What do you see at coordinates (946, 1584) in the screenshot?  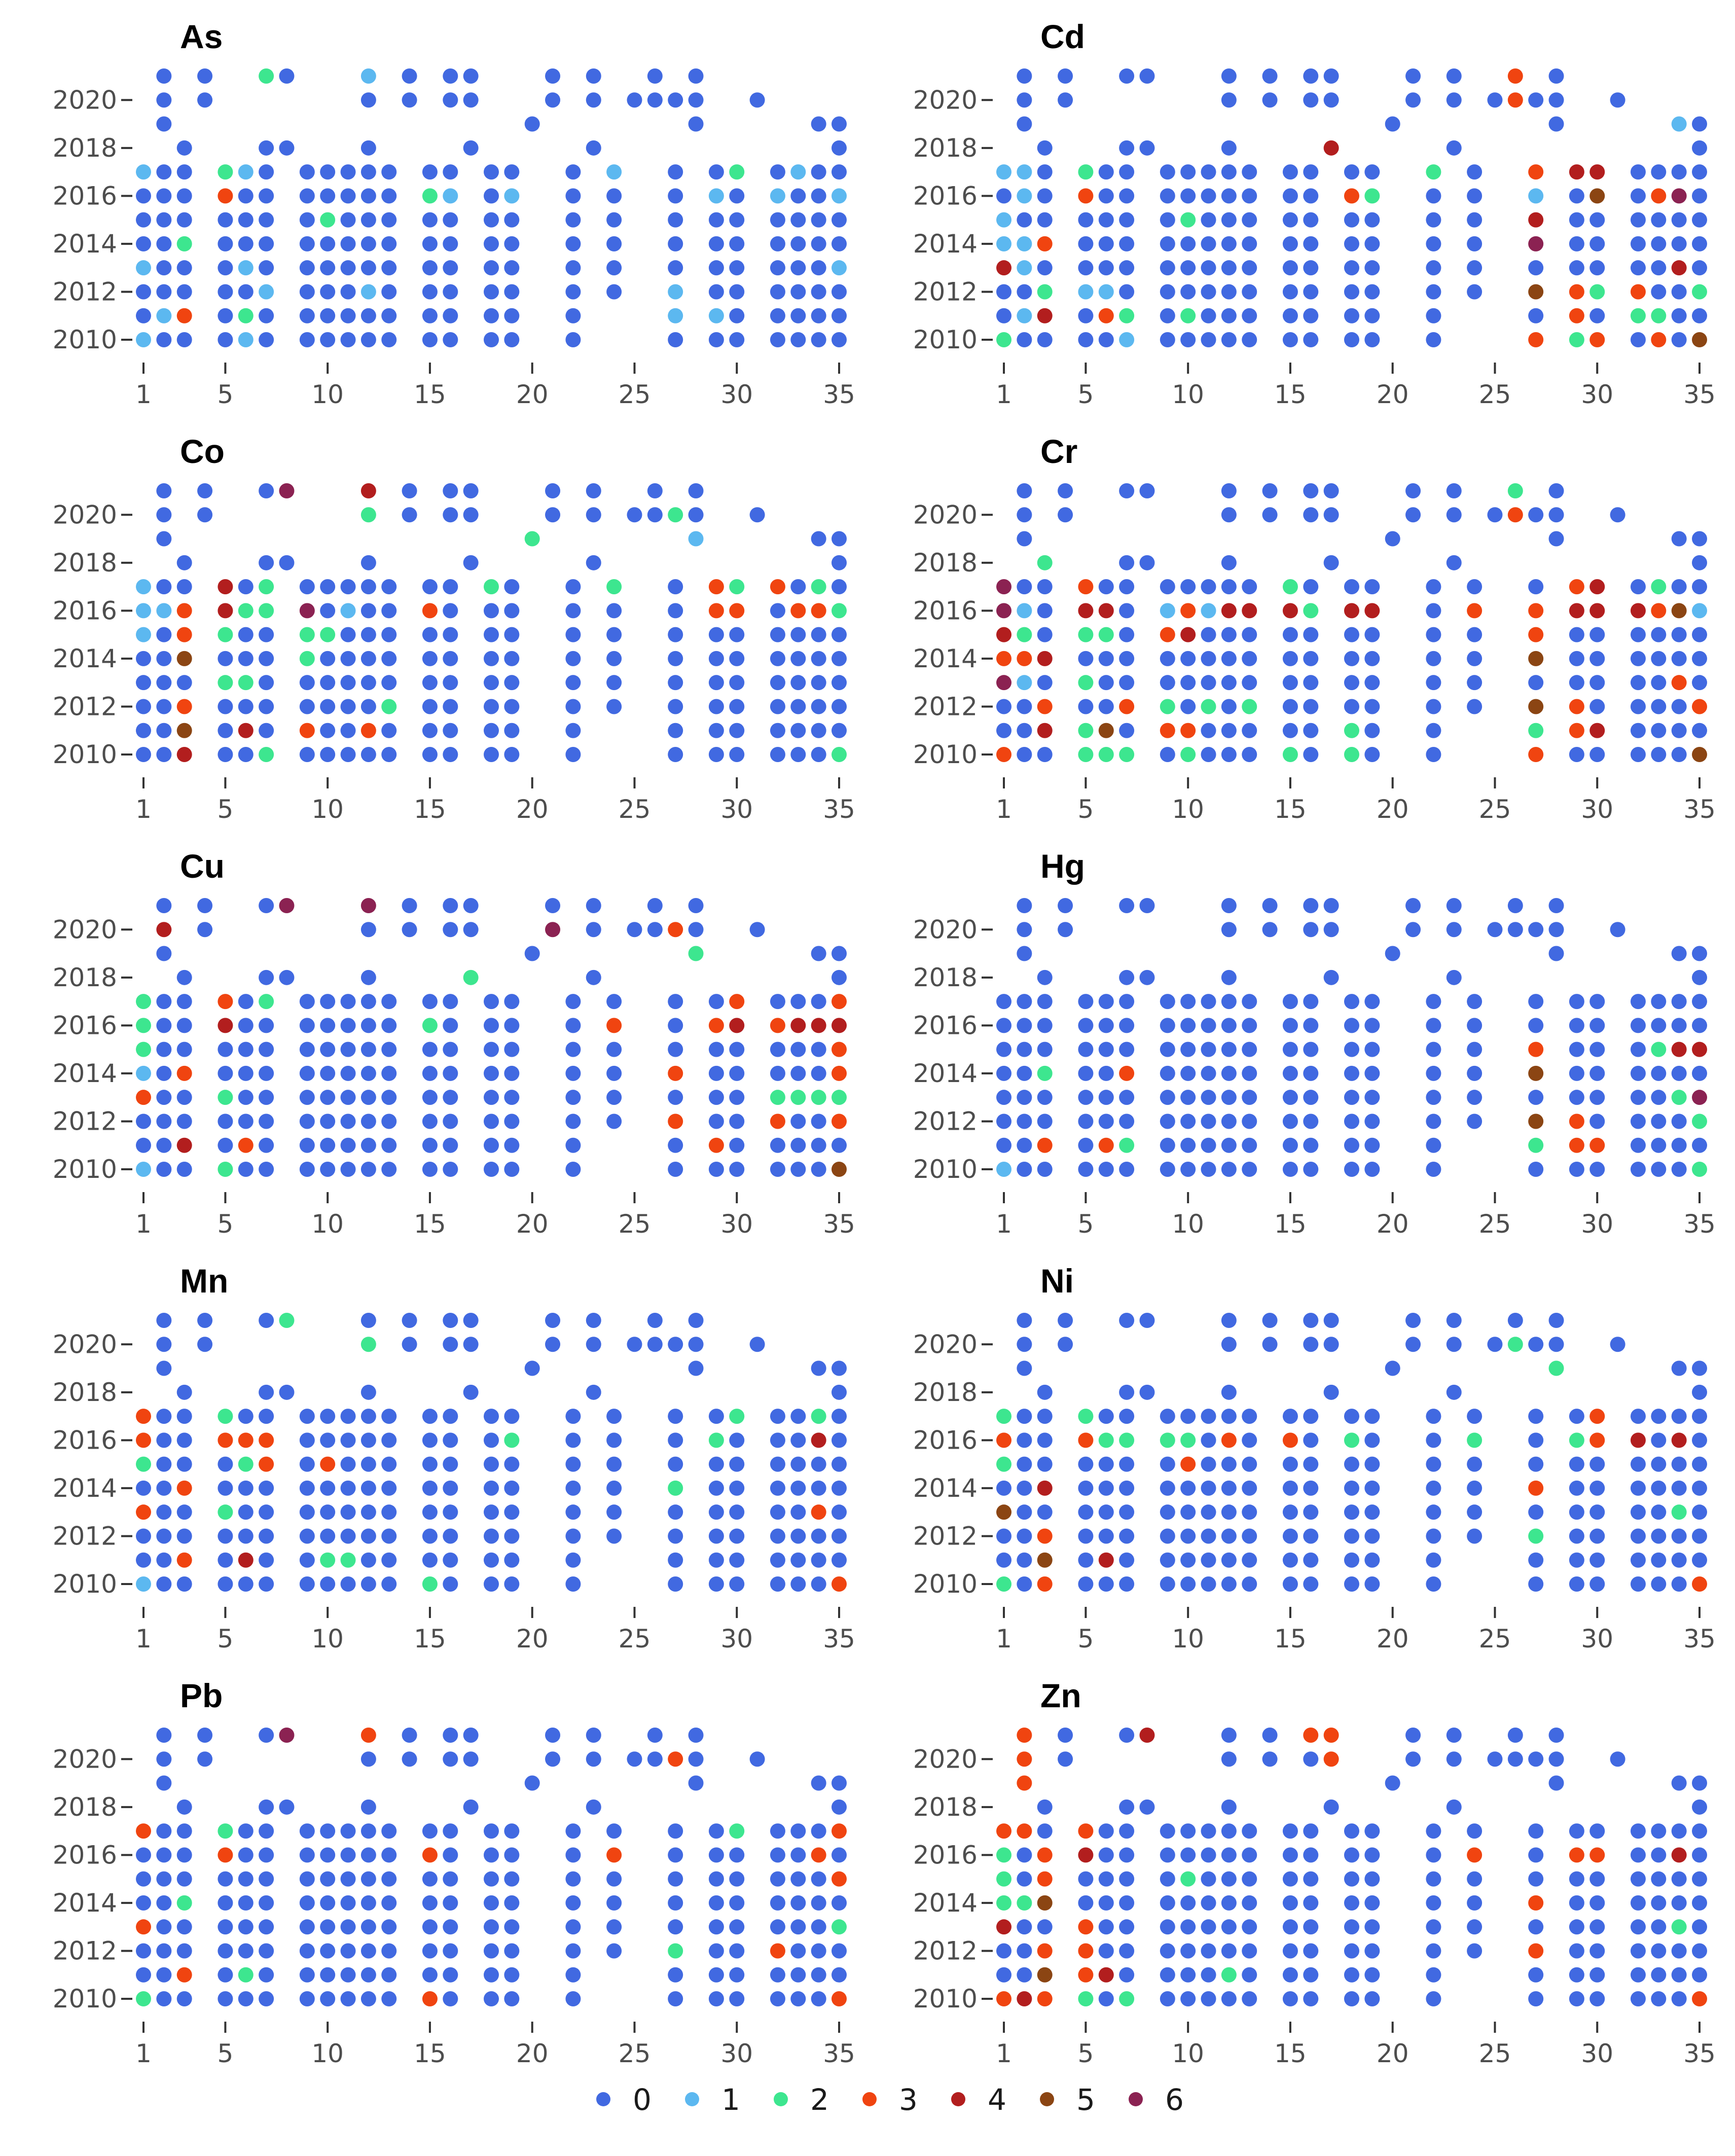 I see `y-tick-label: 2010` at bounding box center [946, 1584].